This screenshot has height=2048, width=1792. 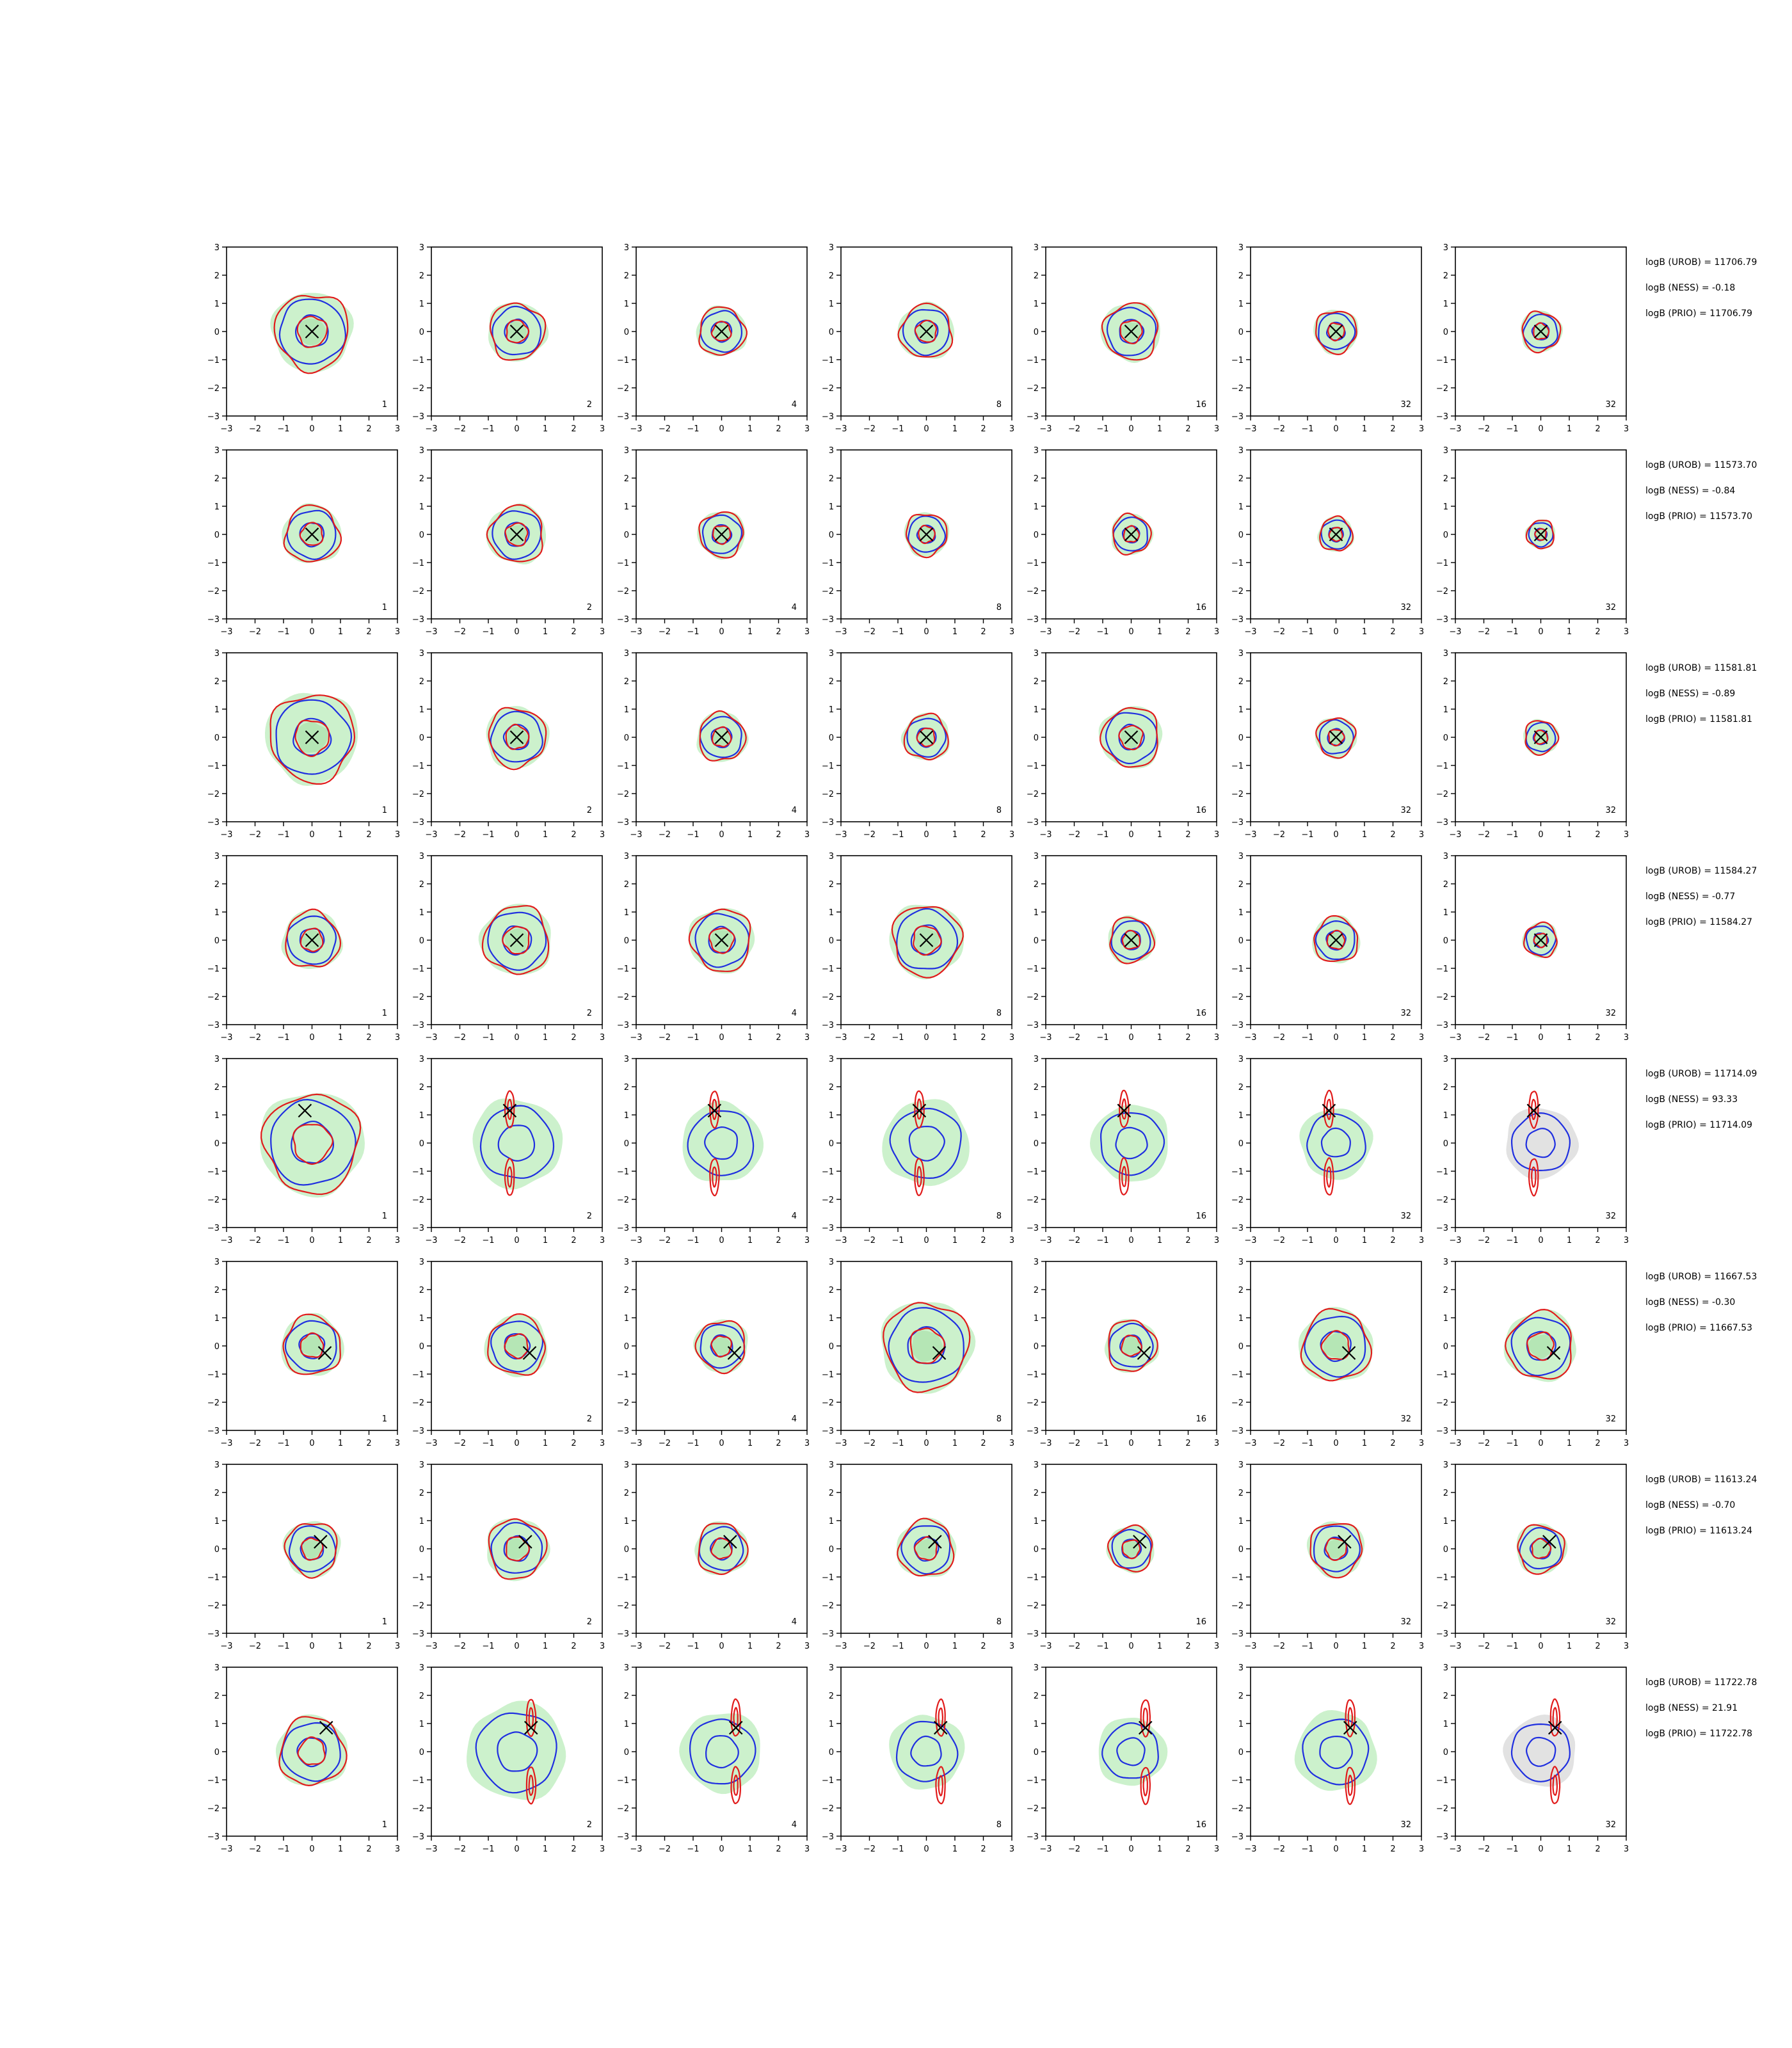 What do you see at coordinates (1701, 1074) in the screenshot?
I see `logb-stat-text: logB (UROB) = 11714.09` at bounding box center [1701, 1074].